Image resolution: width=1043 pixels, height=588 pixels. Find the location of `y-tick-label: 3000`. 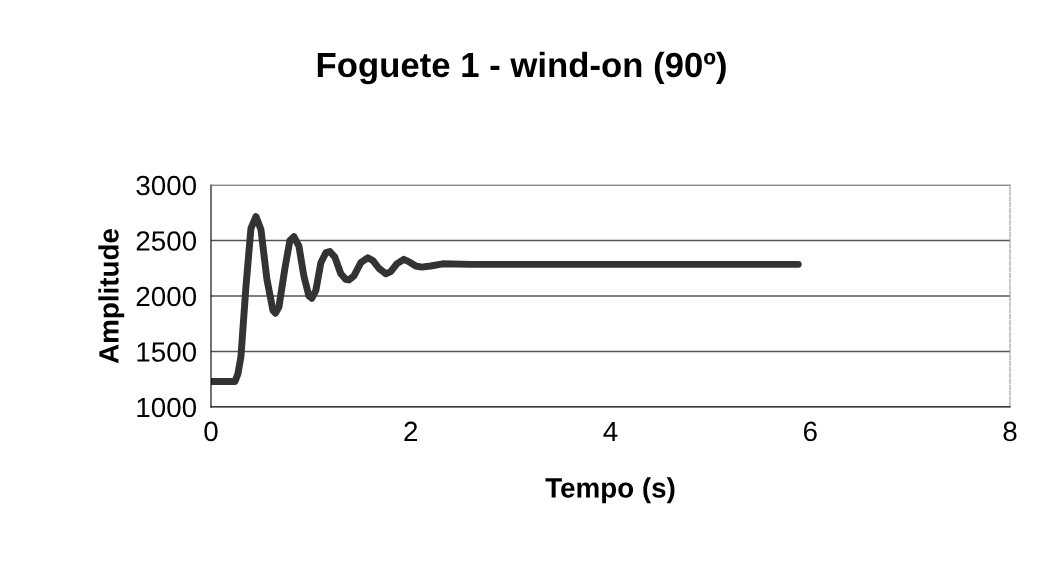

y-tick-label: 3000 is located at coordinates (166, 185).